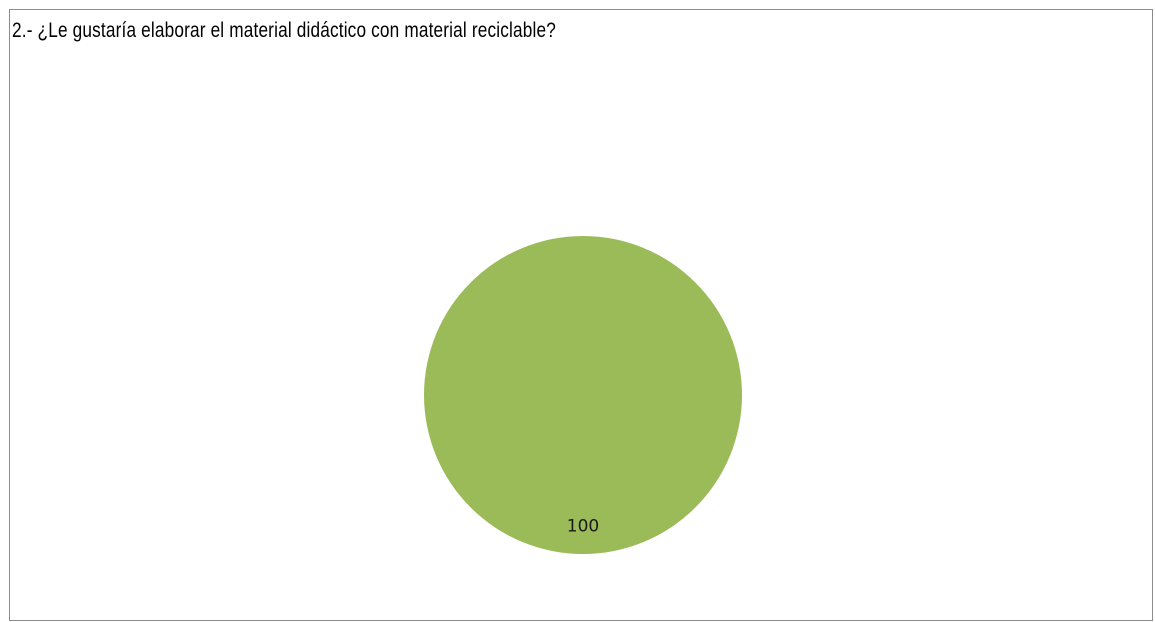 The width and height of the screenshot is (1155, 622). Describe the element at coordinates (583, 527) in the screenshot. I see `slice-data-label: 100` at that location.